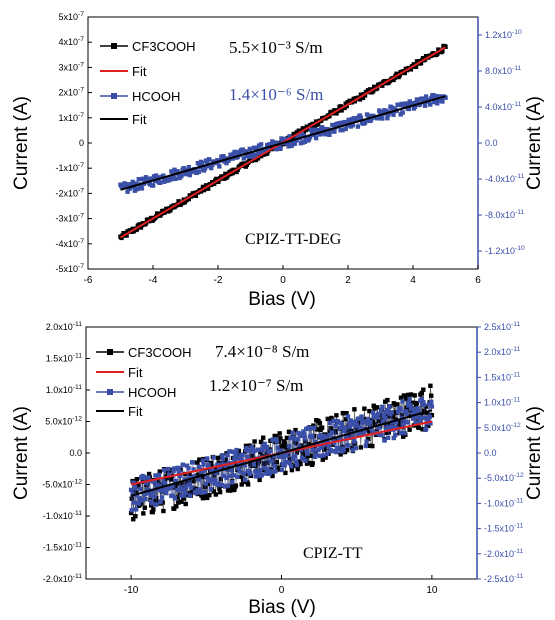 The height and width of the screenshot is (620, 555). What do you see at coordinates (413, 280) in the screenshot?
I see `tick-label: 4` at bounding box center [413, 280].